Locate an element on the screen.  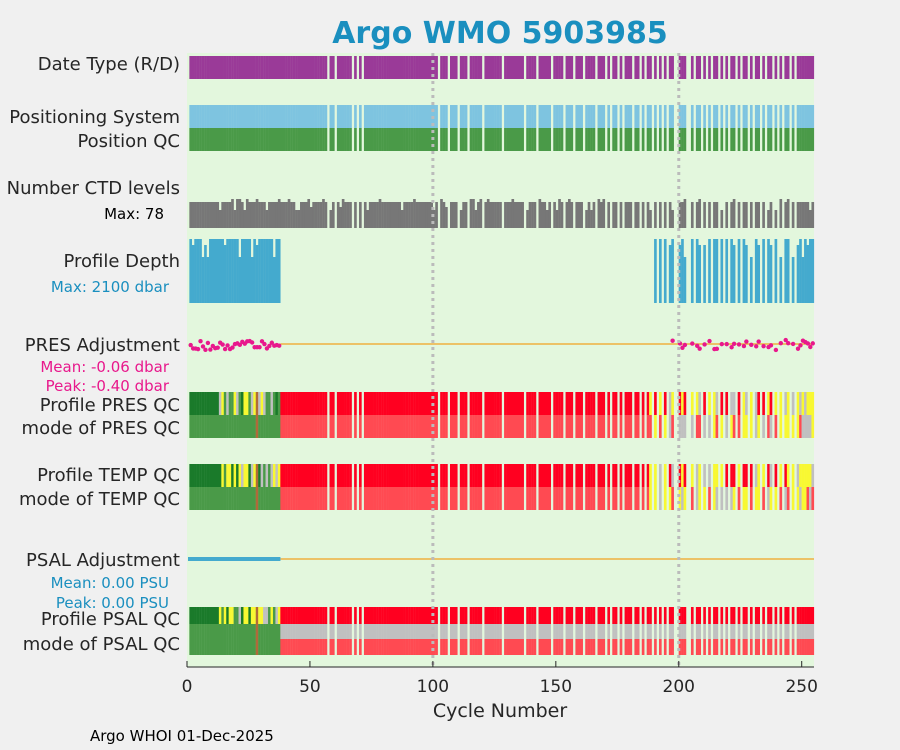
row-label: mode of PSAL QC is located at coordinates (101, 644).